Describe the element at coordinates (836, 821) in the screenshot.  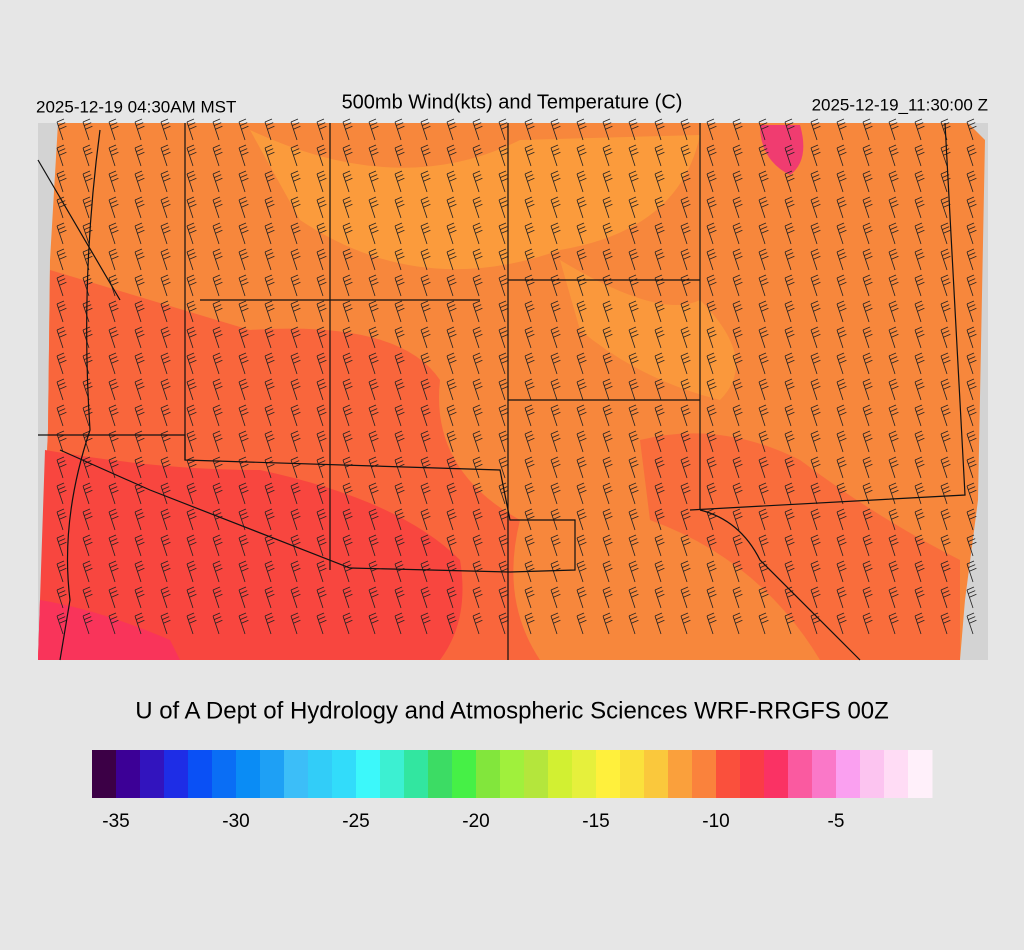
I see `colorbar-tick-label: -5` at that location.